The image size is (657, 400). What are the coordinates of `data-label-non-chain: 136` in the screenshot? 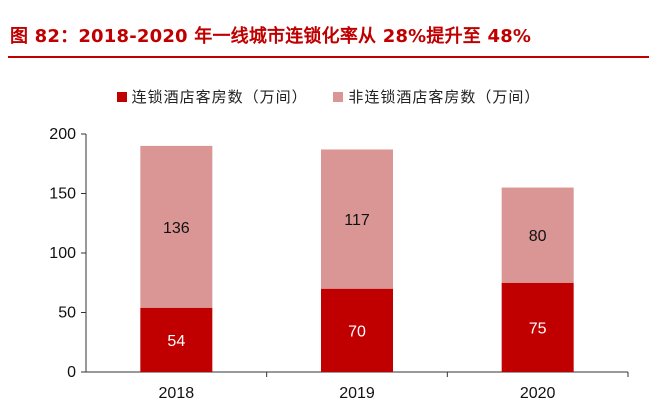 It's located at (176, 228).